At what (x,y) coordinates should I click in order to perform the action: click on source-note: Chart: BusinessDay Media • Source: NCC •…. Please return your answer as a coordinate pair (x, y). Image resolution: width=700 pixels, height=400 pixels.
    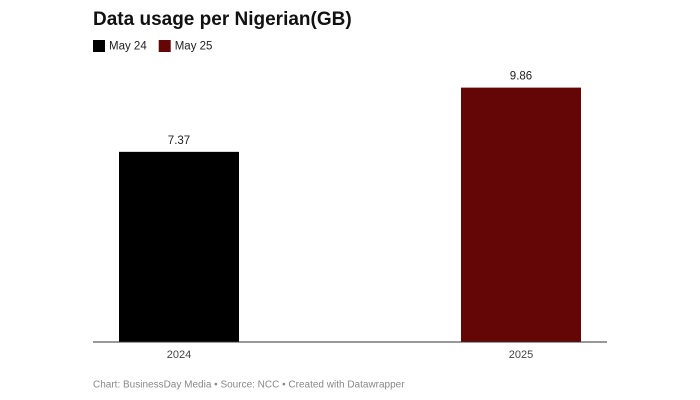
    Looking at the image, I should click on (249, 385).